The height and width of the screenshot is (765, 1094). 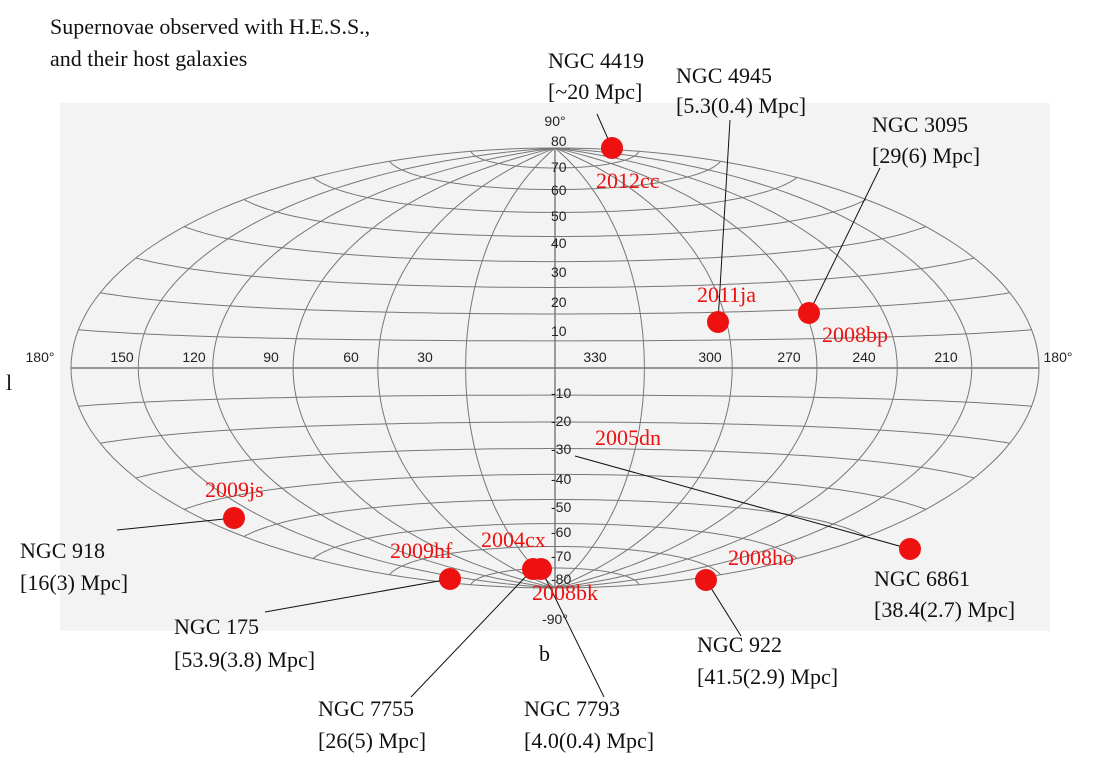 What do you see at coordinates (421, 550) in the screenshot?
I see `sn-2009hf-label: 2009hf` at bounding box center [421, 550].